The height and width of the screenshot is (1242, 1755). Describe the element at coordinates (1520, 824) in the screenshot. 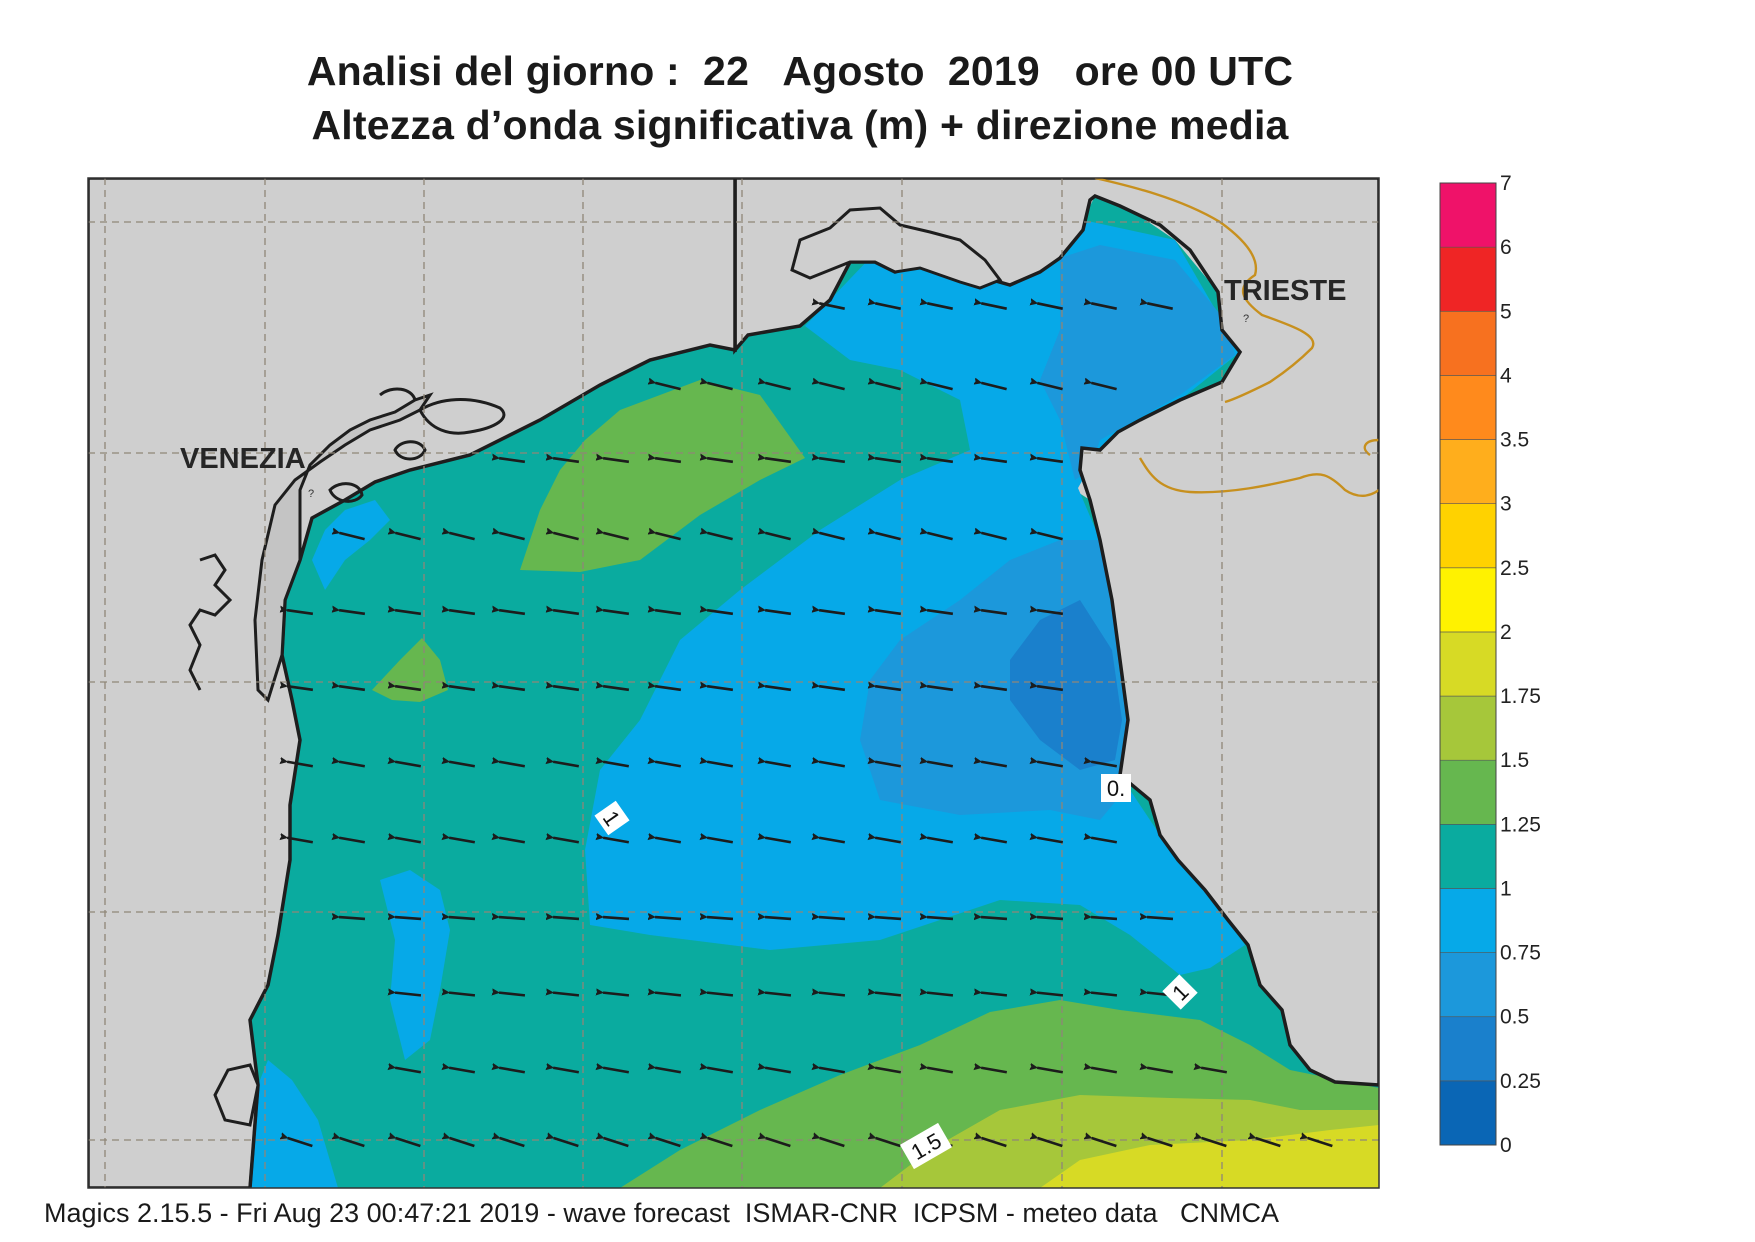

I see `legend-tick-label: 1.25` at that location.